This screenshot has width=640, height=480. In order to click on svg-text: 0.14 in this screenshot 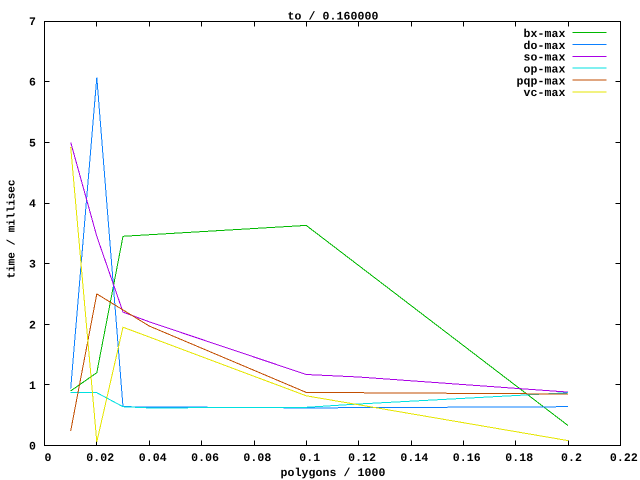, I will do `click(414, 458)`.